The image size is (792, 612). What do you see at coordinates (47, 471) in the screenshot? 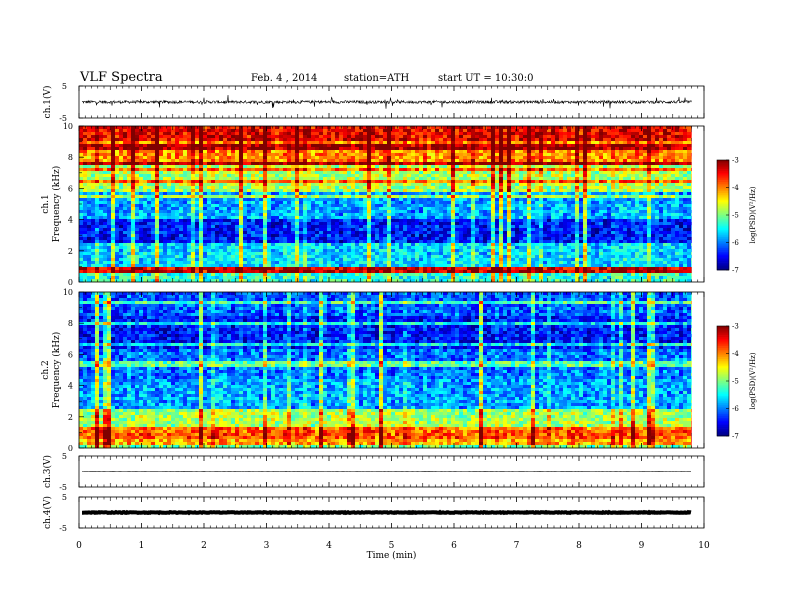
I see `y-axis-label: ch.3(V)` at bounding box center [47, 471].